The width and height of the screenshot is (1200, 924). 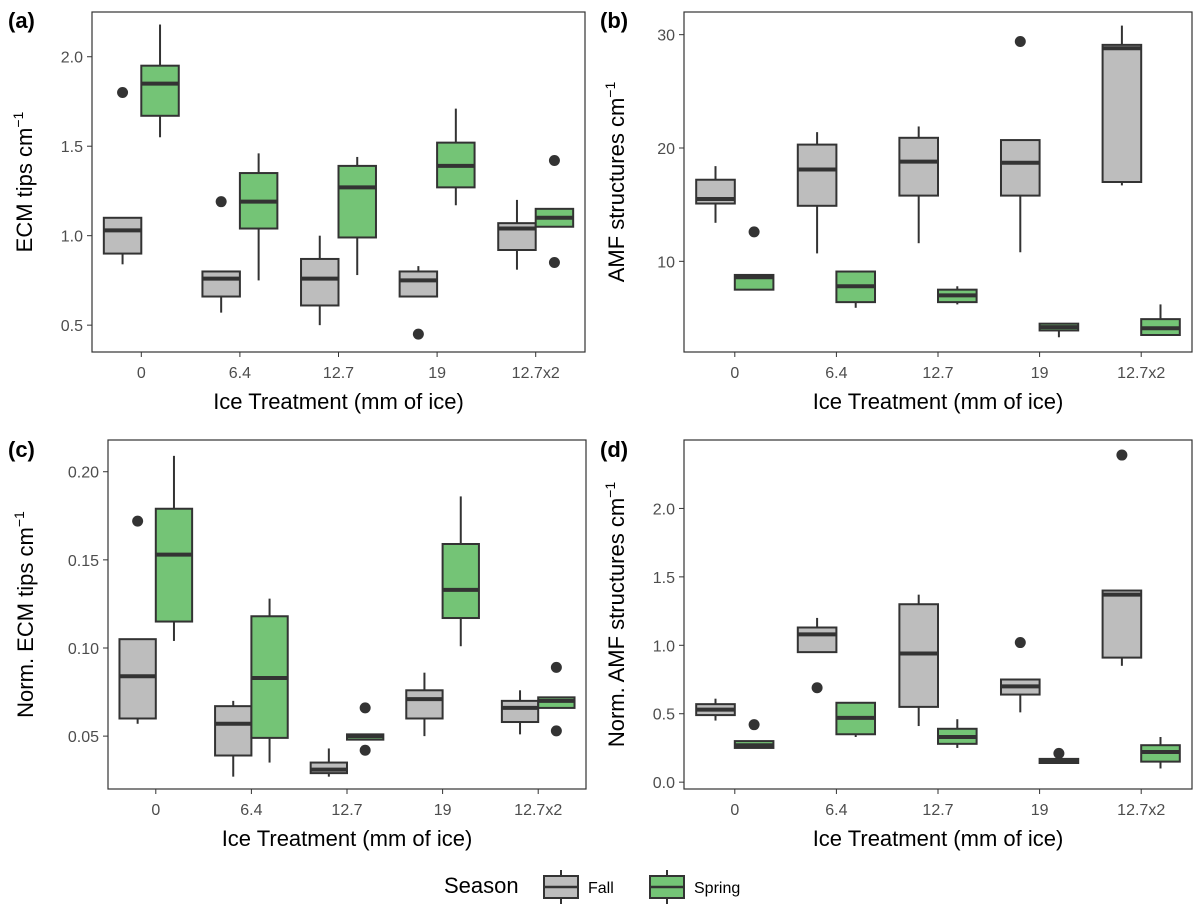 What do you see at coordinates (601, 888) in the screenshot?
I see `legend-label-fall: Fall` at bounding box center [601, 888].